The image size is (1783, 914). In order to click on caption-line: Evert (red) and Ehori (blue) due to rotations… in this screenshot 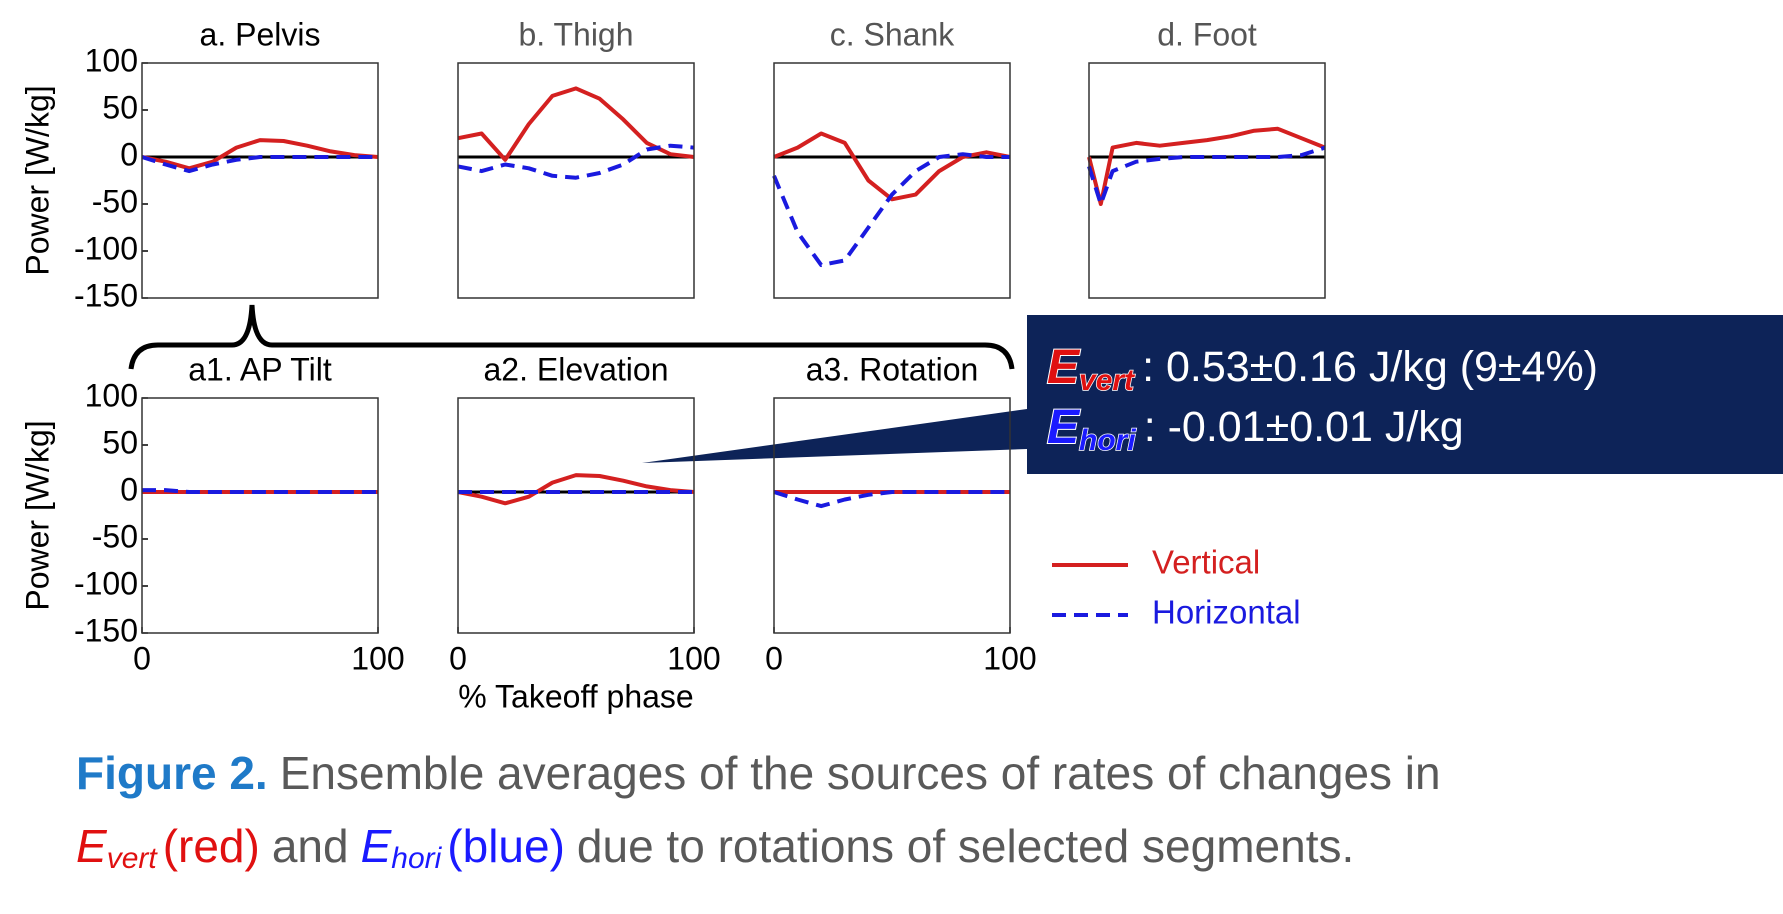, I will do `click(715, 847)`.